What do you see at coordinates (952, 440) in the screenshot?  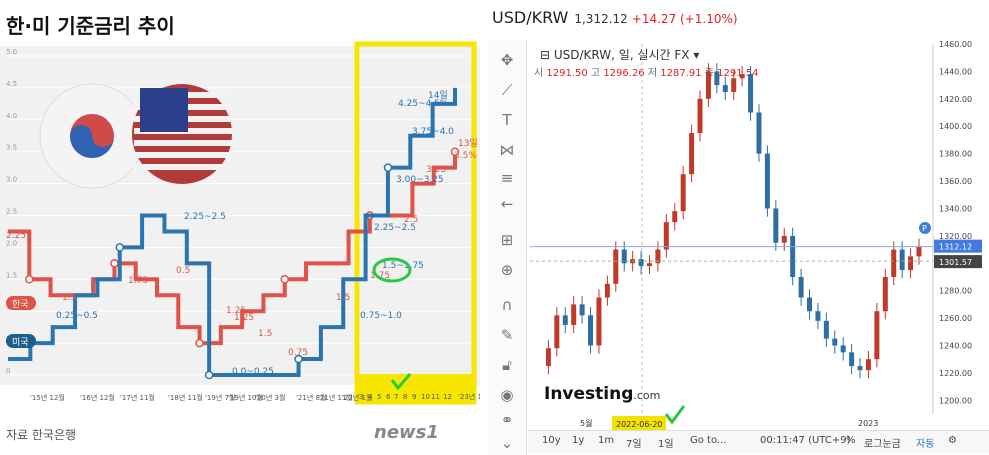 I see `settings-icon: ⚙` at bounding box center [952, 440].